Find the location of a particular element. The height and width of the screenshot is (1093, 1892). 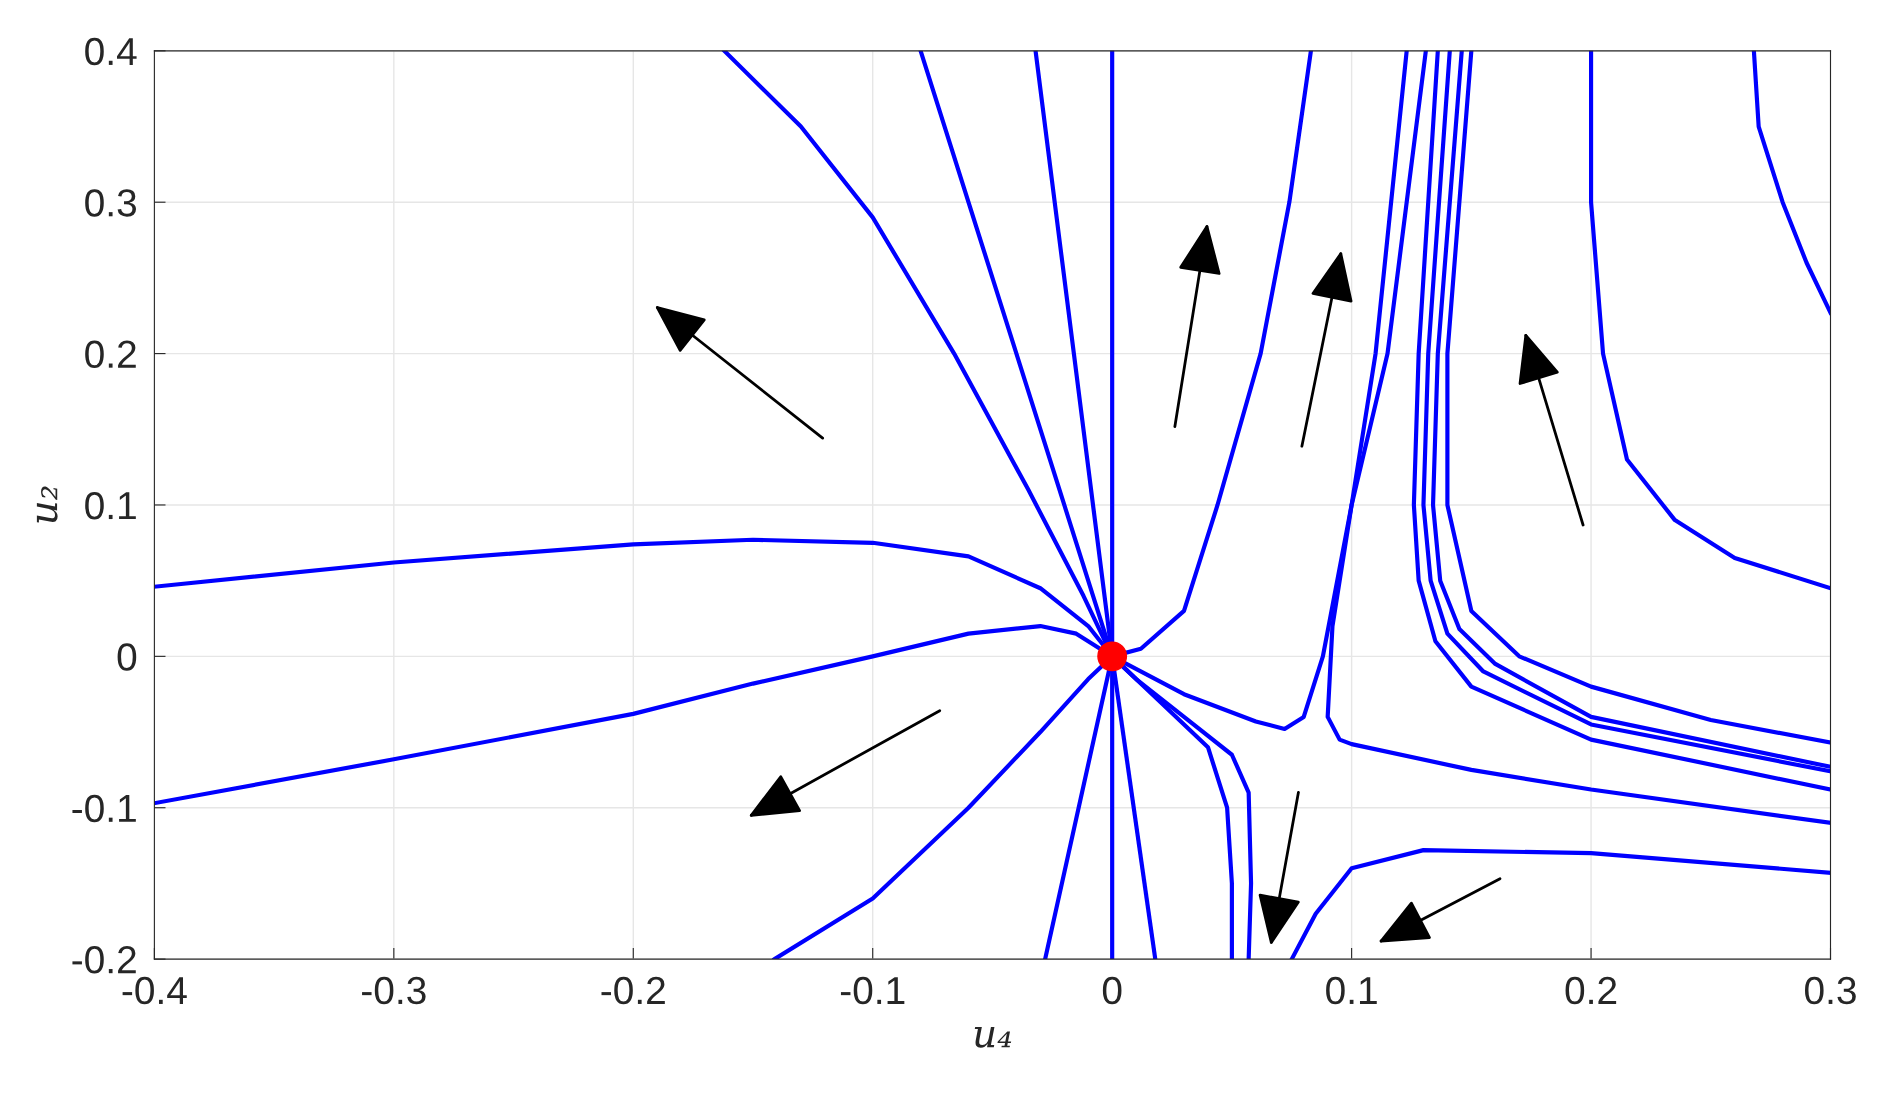

y-tick-label: 0 is located at coordinates (127, 657).